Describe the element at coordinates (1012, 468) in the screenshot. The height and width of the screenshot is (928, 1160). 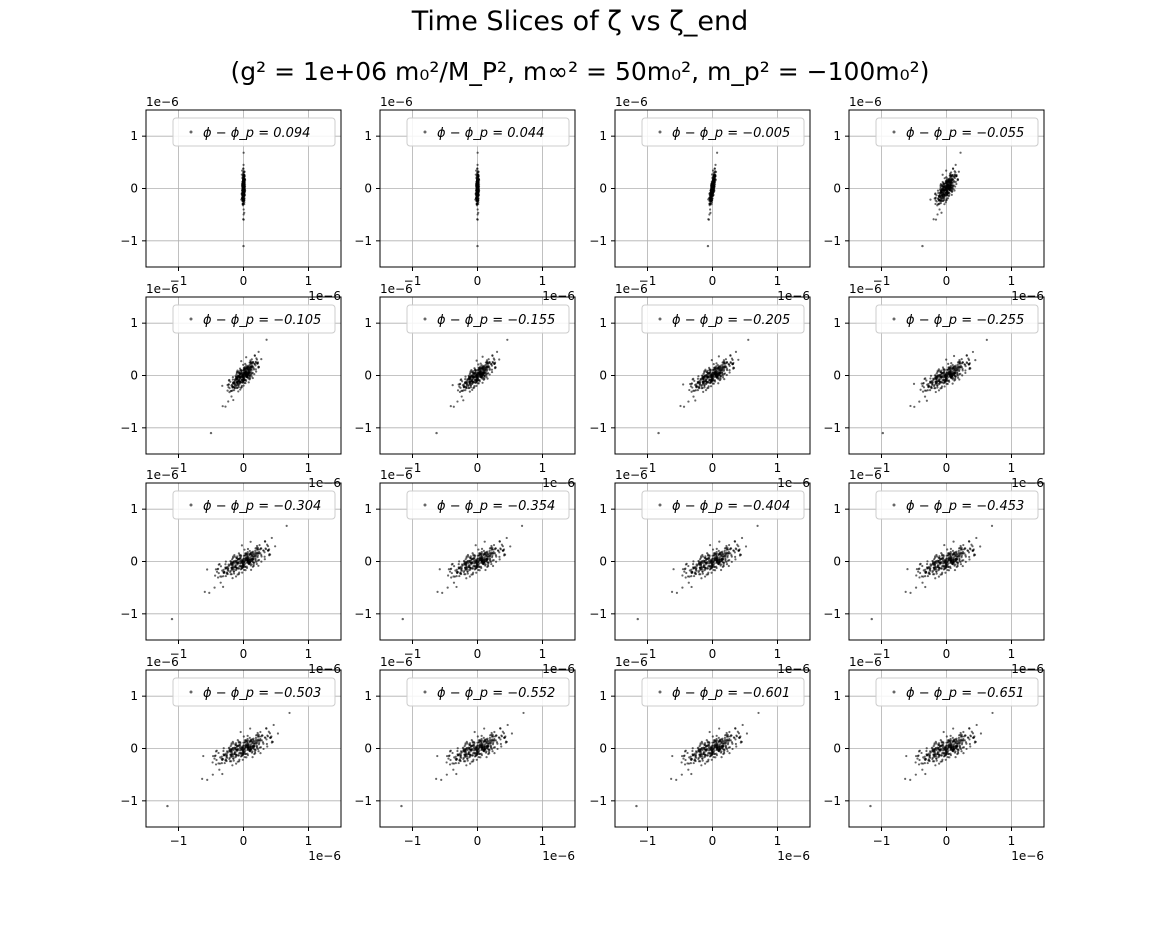
I see `x-tick-label: 1` at that location.